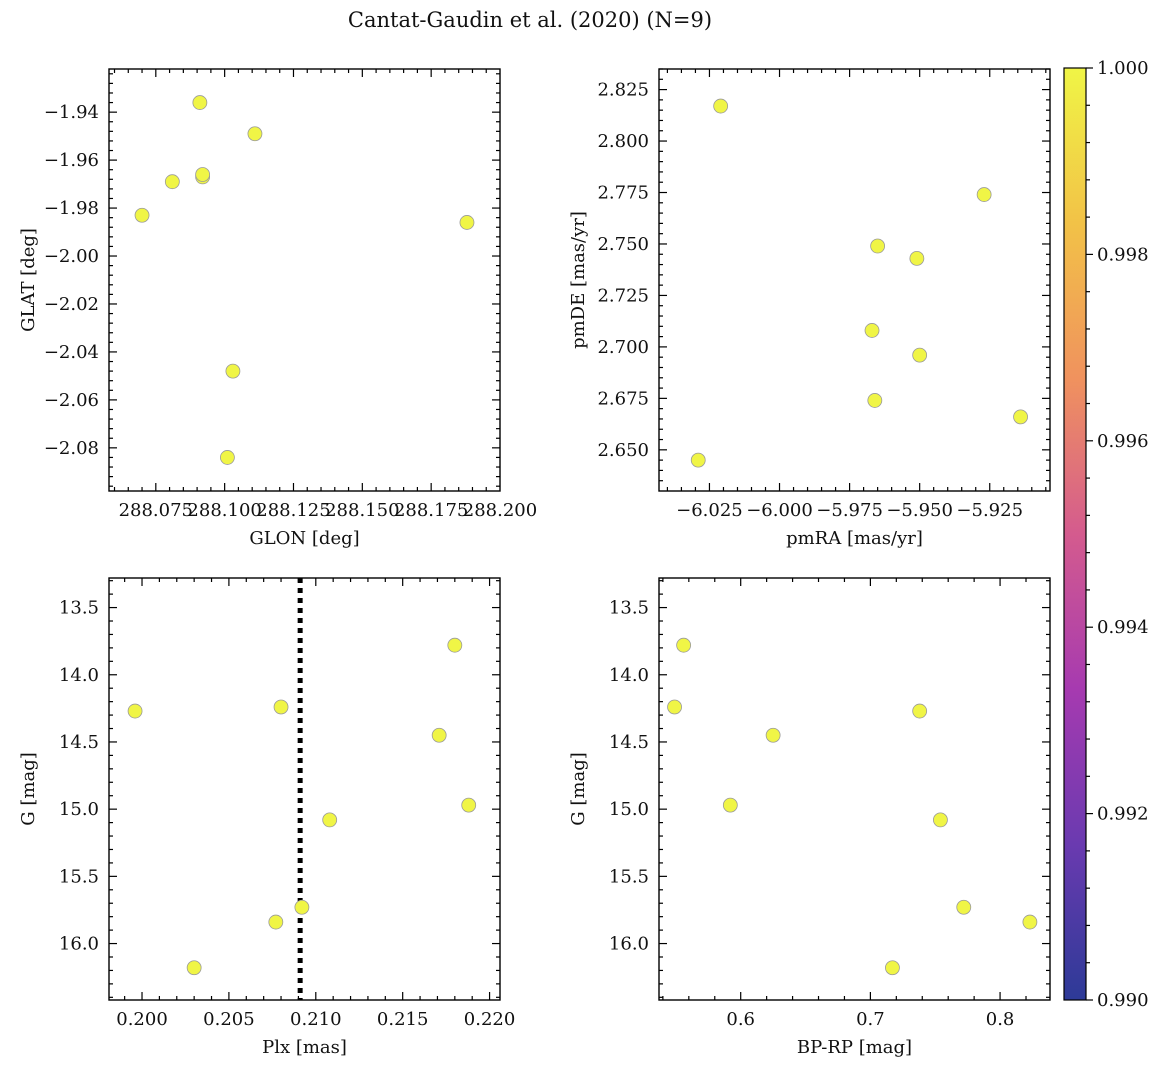 This screenshot has height=1068, width=1161. What do you see at coordinates (854, 280) in the screenshot?
I see `panel-2-frame` at bounding box center [854, 280].